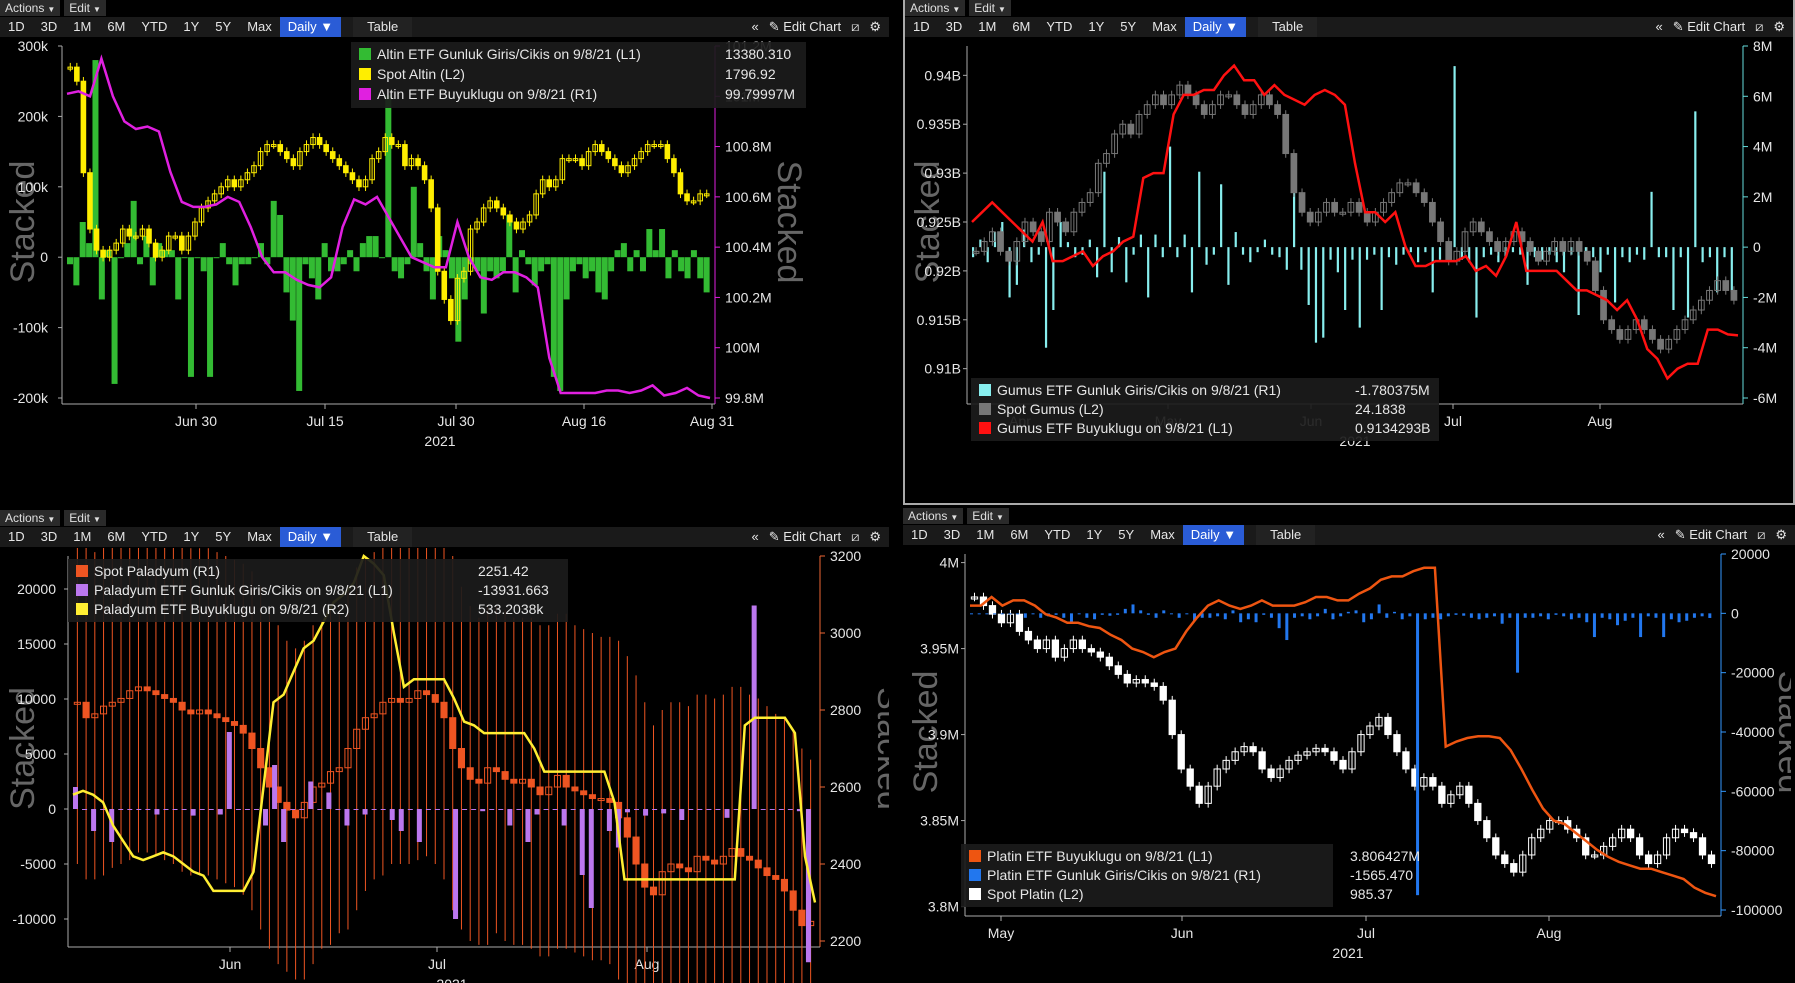  I want to click on legend-label: Altin ETF Buyuklugu on 9/8/21 (R1), so click(487, 94).